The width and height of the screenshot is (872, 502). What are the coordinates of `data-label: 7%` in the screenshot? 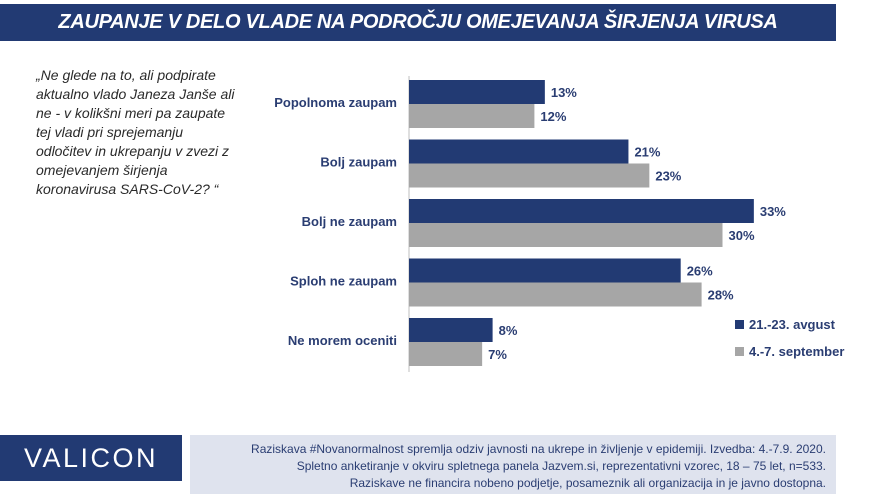 It's located at (497, 354).